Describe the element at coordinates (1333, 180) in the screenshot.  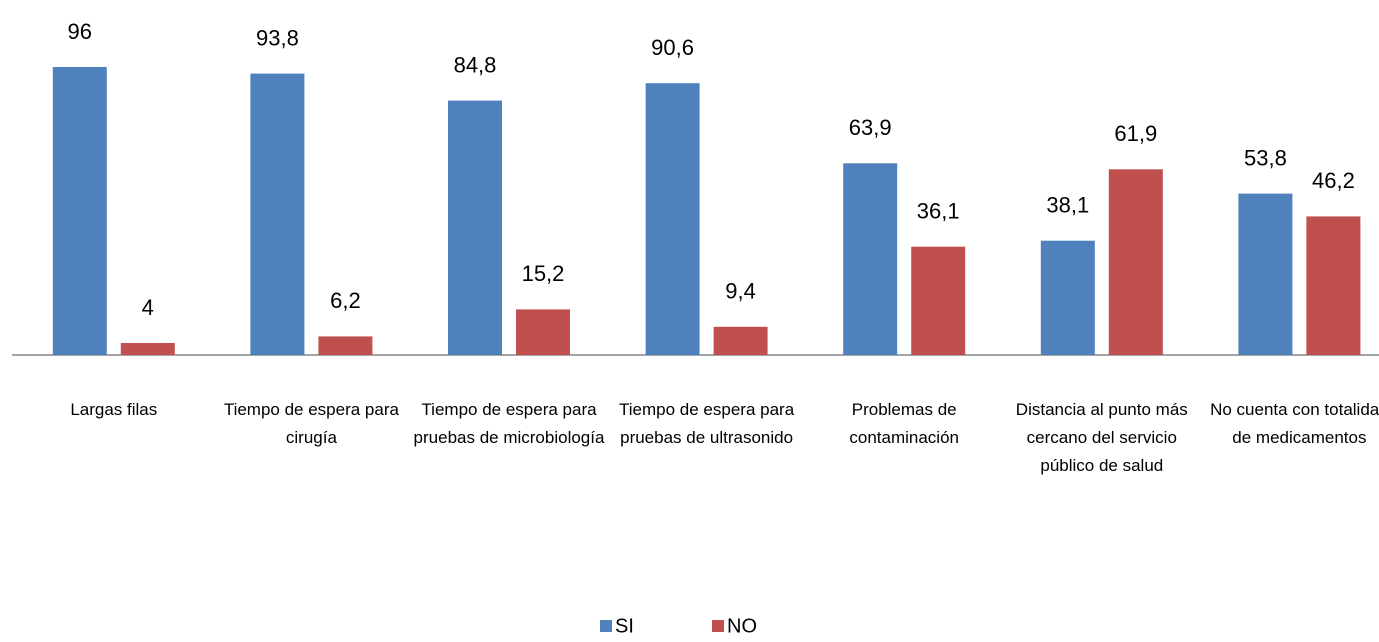
I see `data-label: 46,2` at that location.